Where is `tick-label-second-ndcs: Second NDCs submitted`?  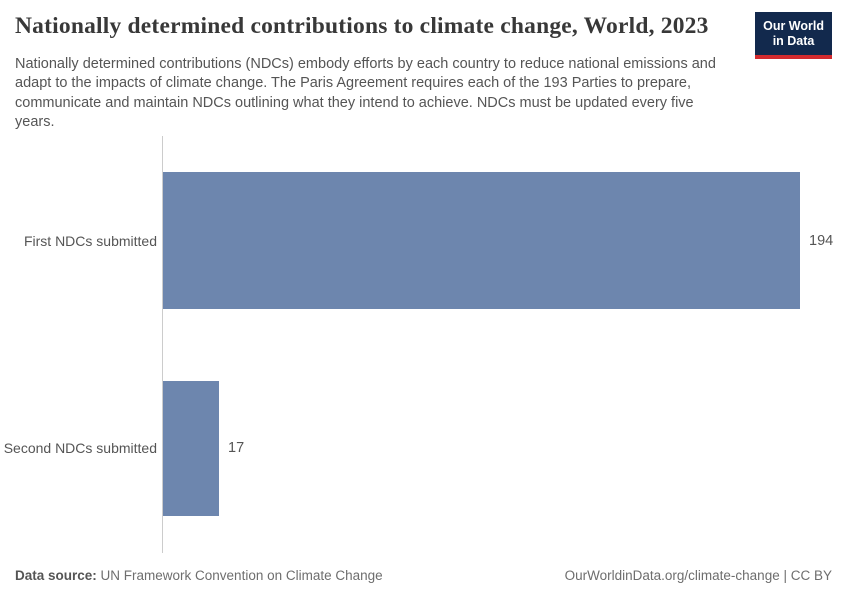 tick-label-second-ndcs: Second NDCs submitted is located at coordinates (80, 448).